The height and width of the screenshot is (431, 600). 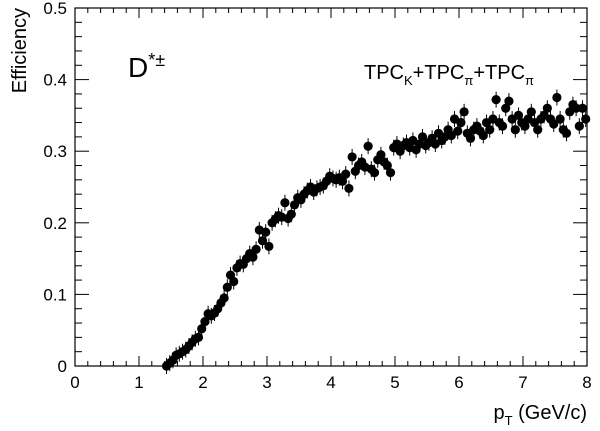 What do you see at coordinates (55, 294) in the screenshot?
I see `y-tick-label: 0.1` at bounding box center [55, 294].